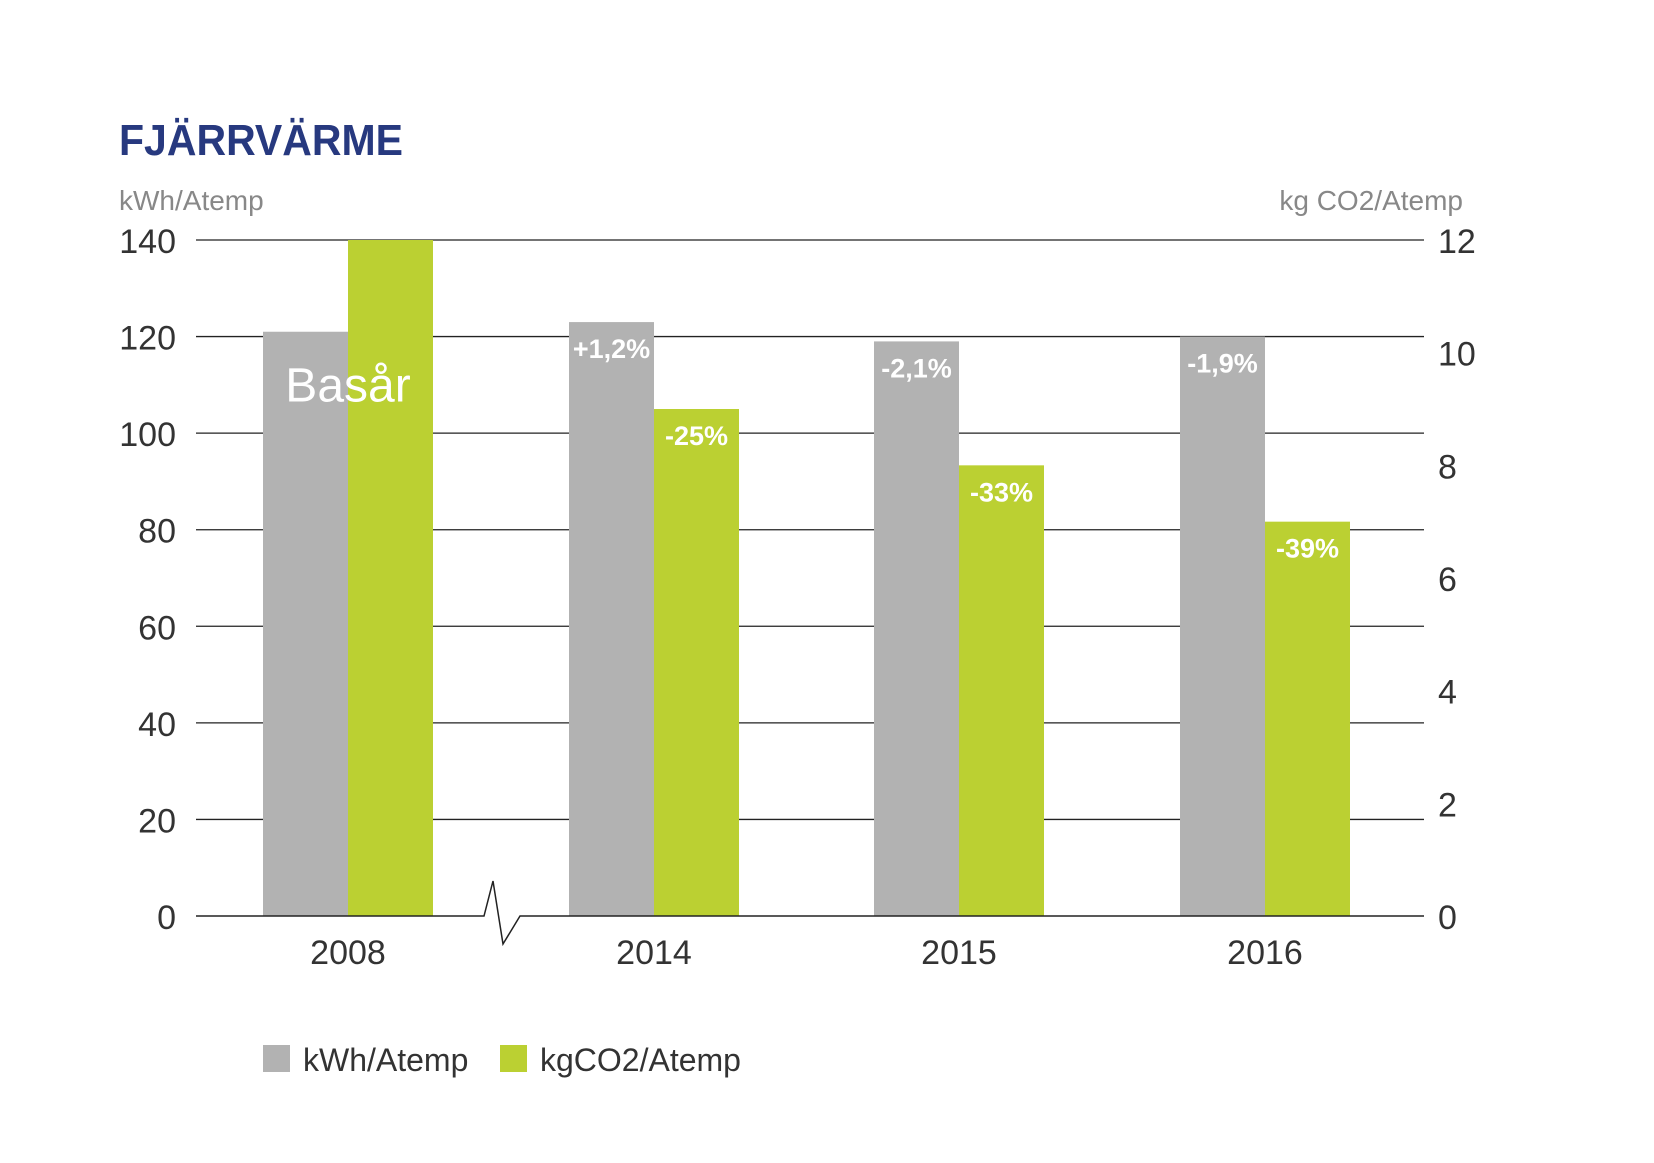 This screenshot has width=1654, height=1163. Describe the element at coordinates (1371, 200) in the screenshot. I see `y-axis-right-label: kg CO2/Atemp` at that location.